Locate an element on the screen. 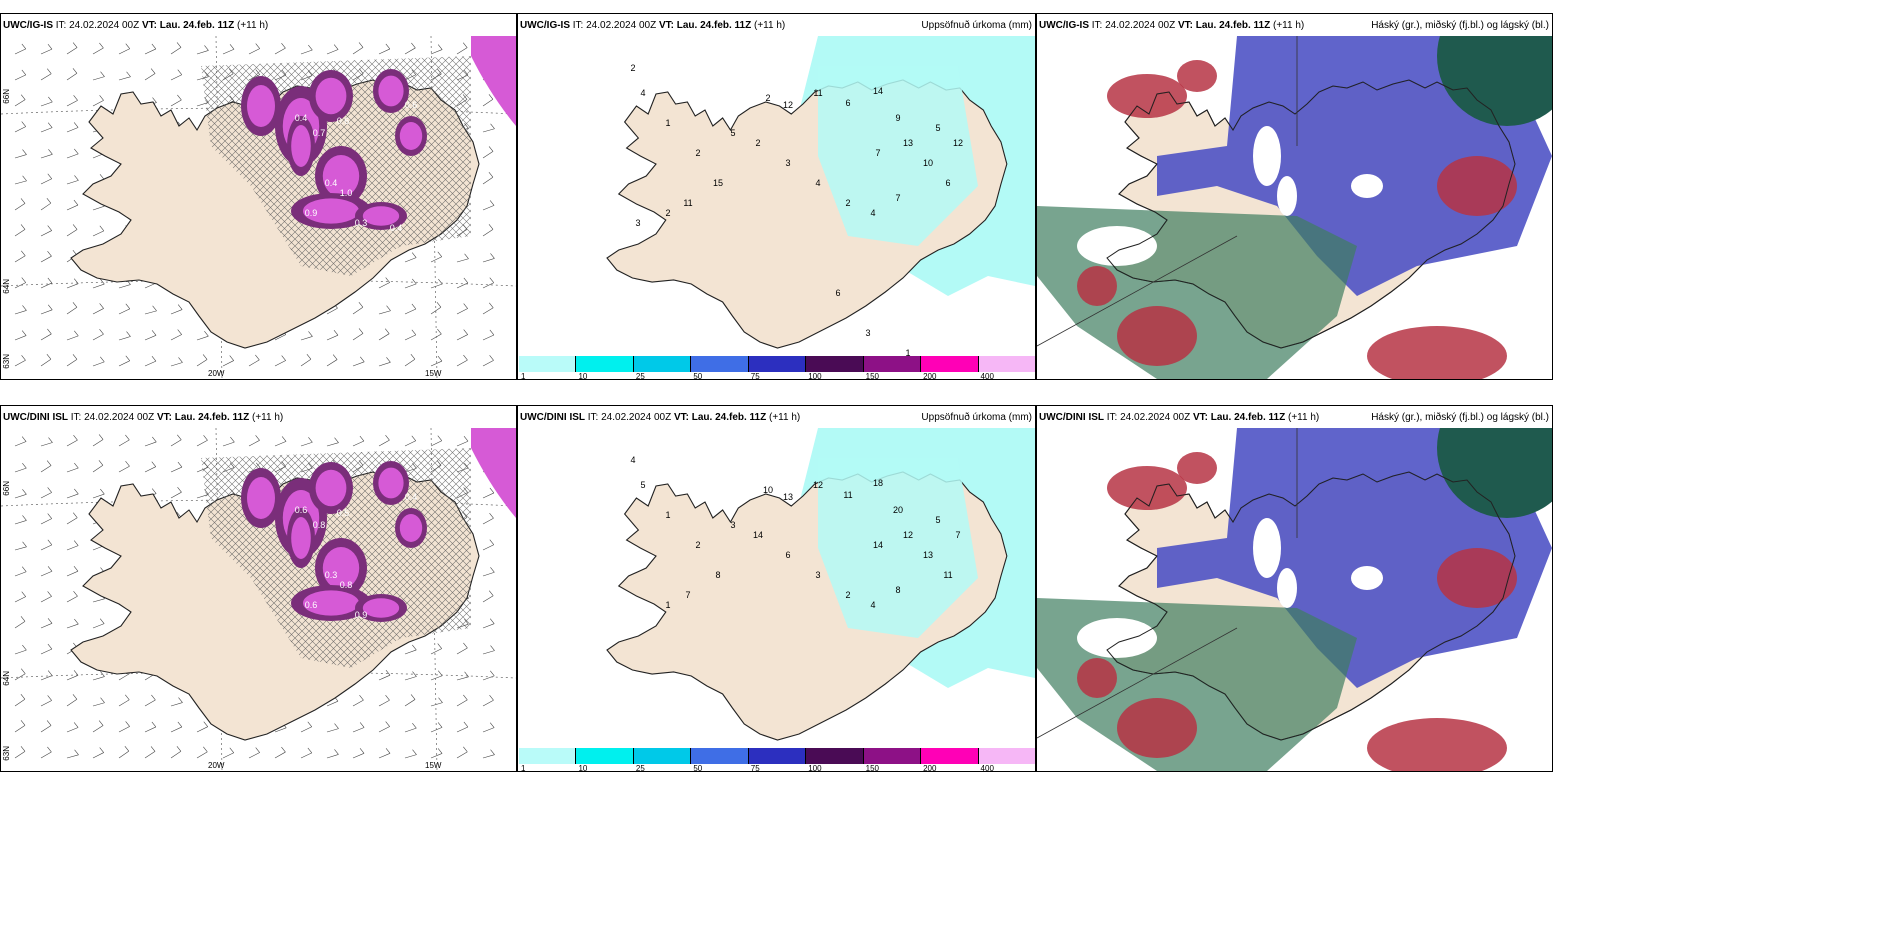 This screenshot has width=1900, height=950. colorbar-label: 75 is located at coordinates (755, 768).